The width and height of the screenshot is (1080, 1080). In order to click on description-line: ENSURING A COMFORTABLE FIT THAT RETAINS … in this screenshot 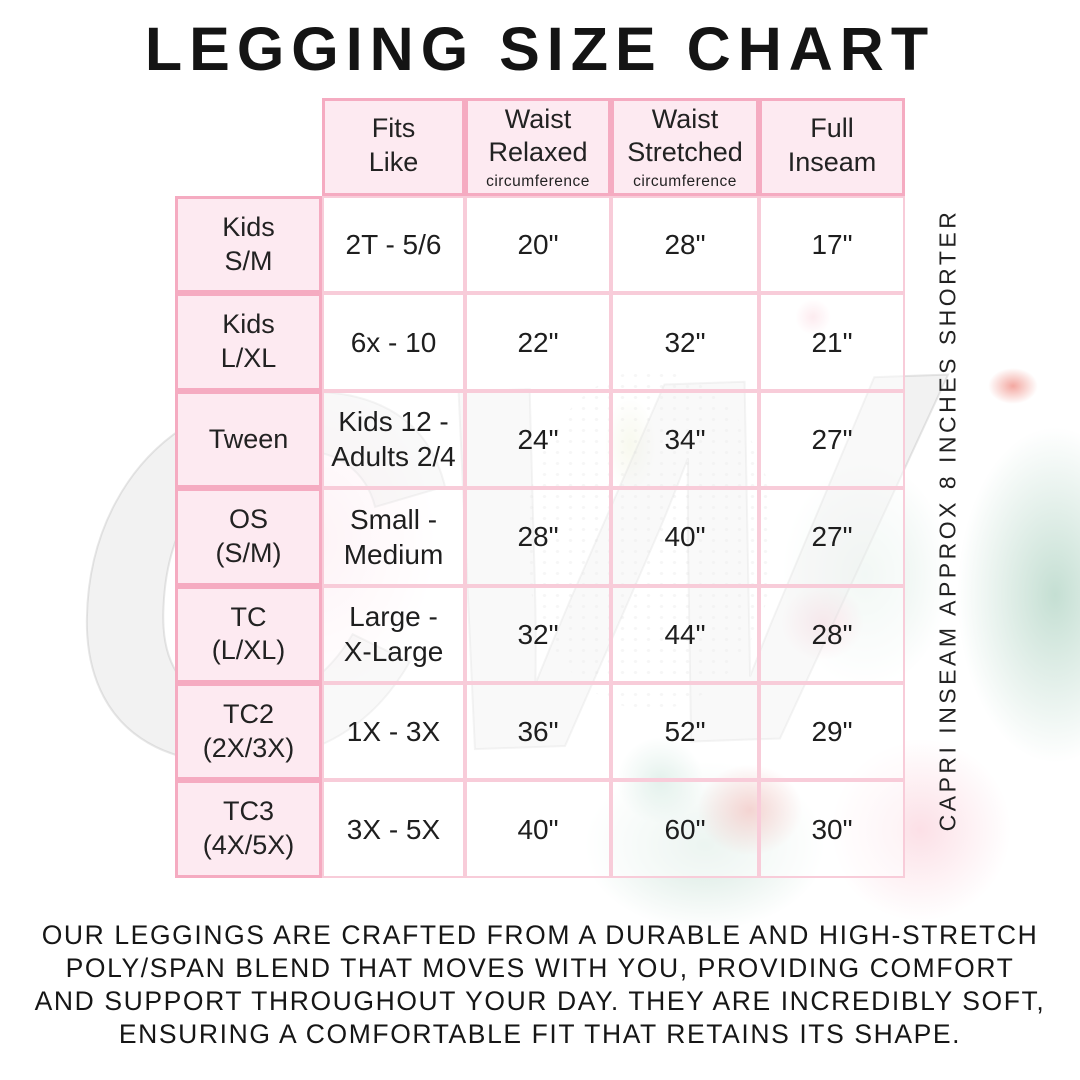, I will do `click(540, 1034)`.